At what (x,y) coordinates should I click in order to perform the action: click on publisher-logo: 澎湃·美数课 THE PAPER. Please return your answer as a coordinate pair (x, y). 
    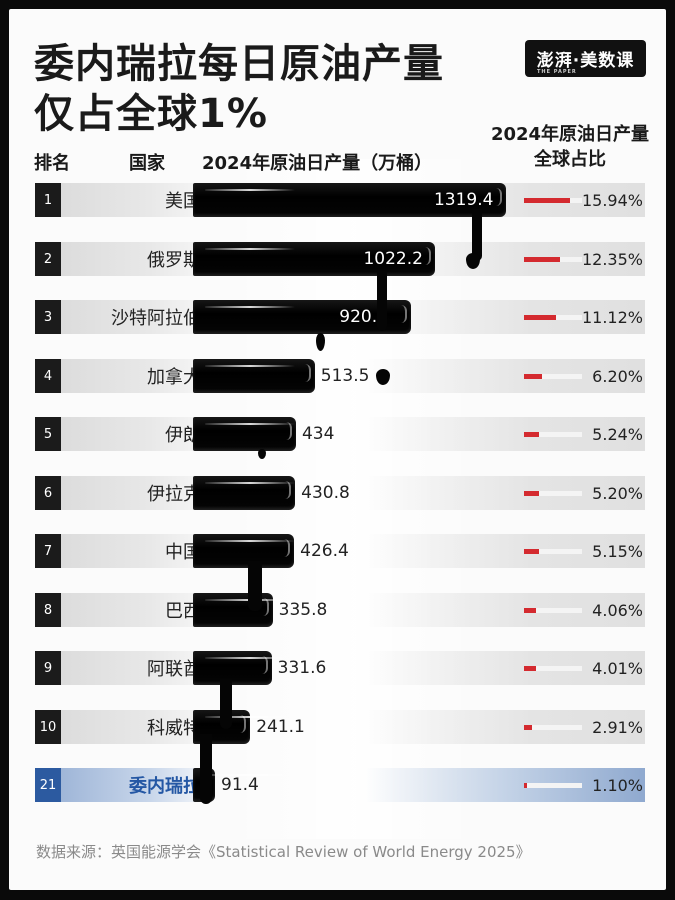
    Looking at the image, I should click on (585, 58).